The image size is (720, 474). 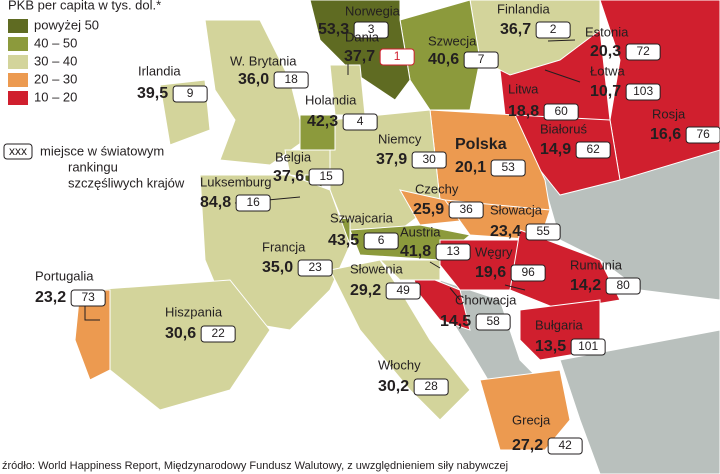 What do you see at coordinates (236, 193) in the screenshot?
I see `country-label: Luksemburg 84,8 16` at bounding box center [236, 193].